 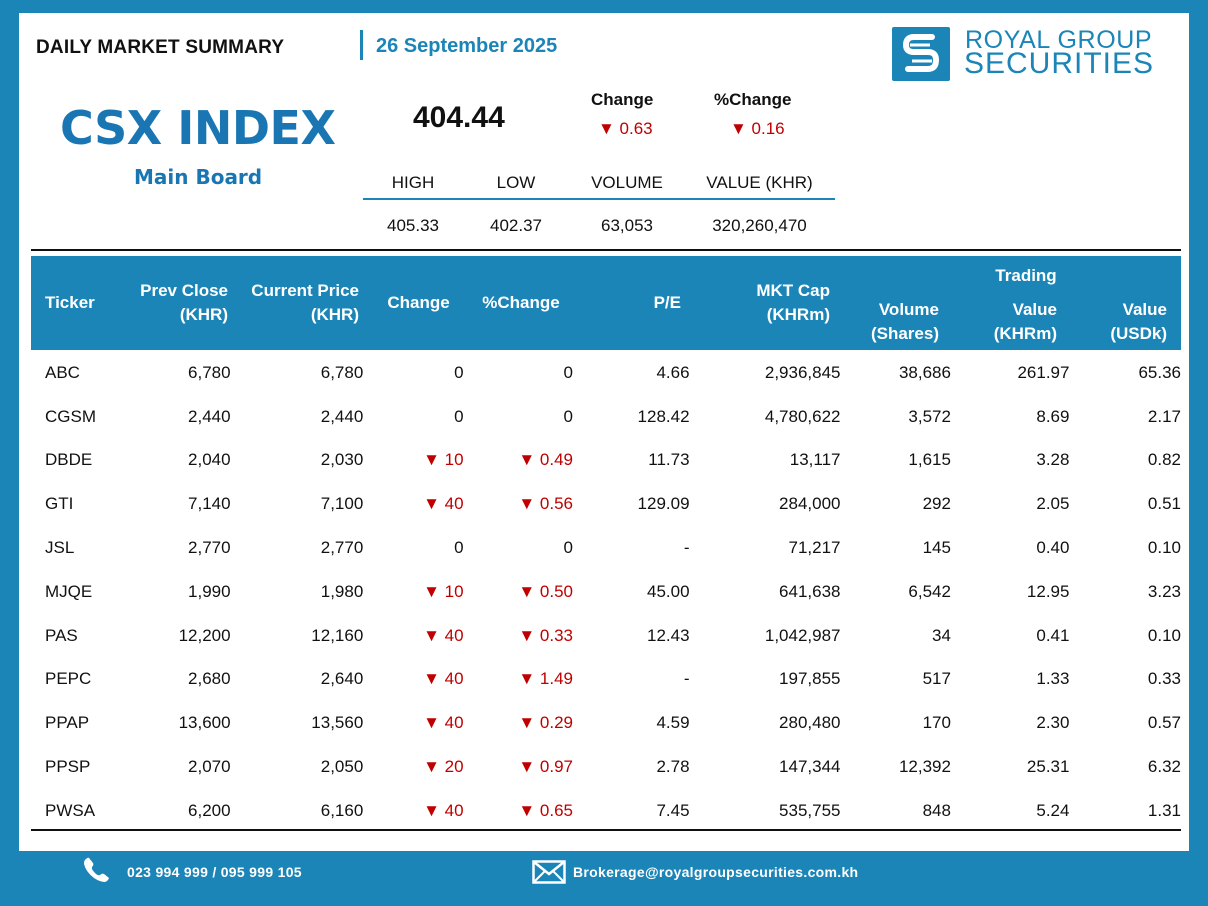 I want to click on cell-value-usd: 1.31, so click(x=1164, y=810).